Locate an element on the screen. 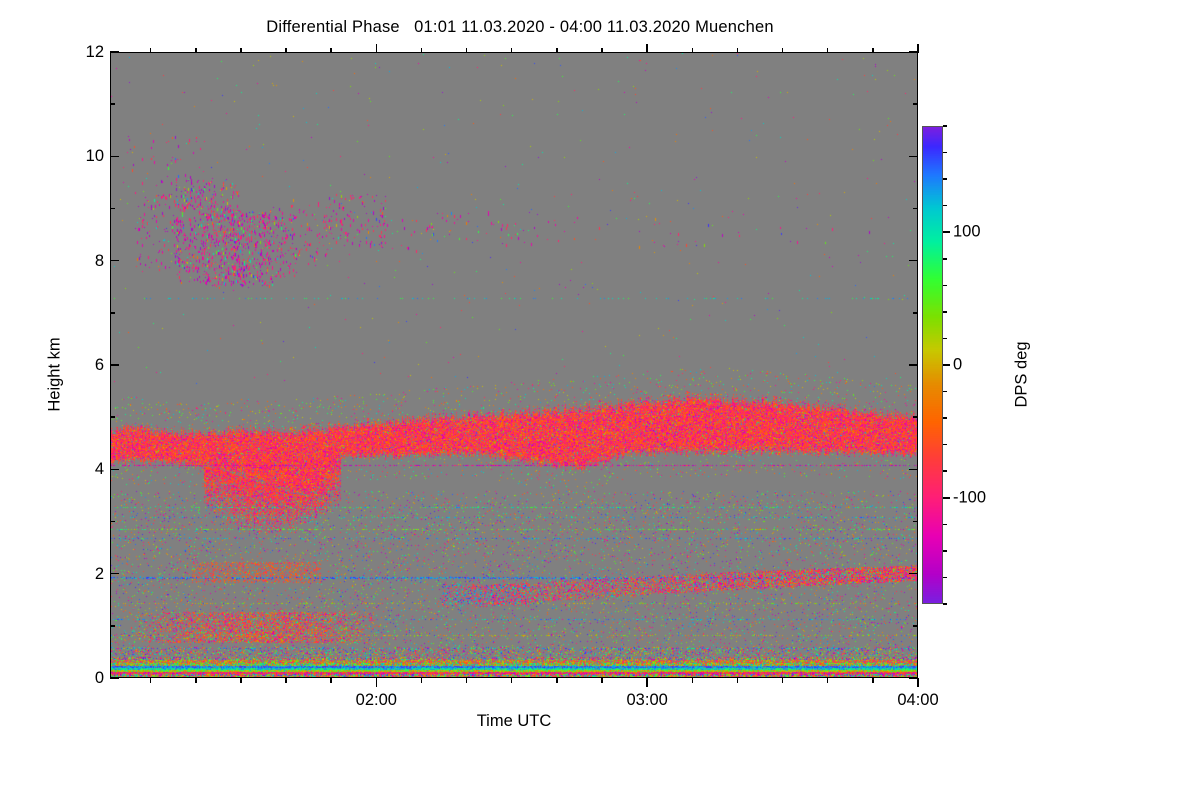 This screenshot has height=800, width=1200. y-tick-label: 10 is located at coordinates (94, 156).